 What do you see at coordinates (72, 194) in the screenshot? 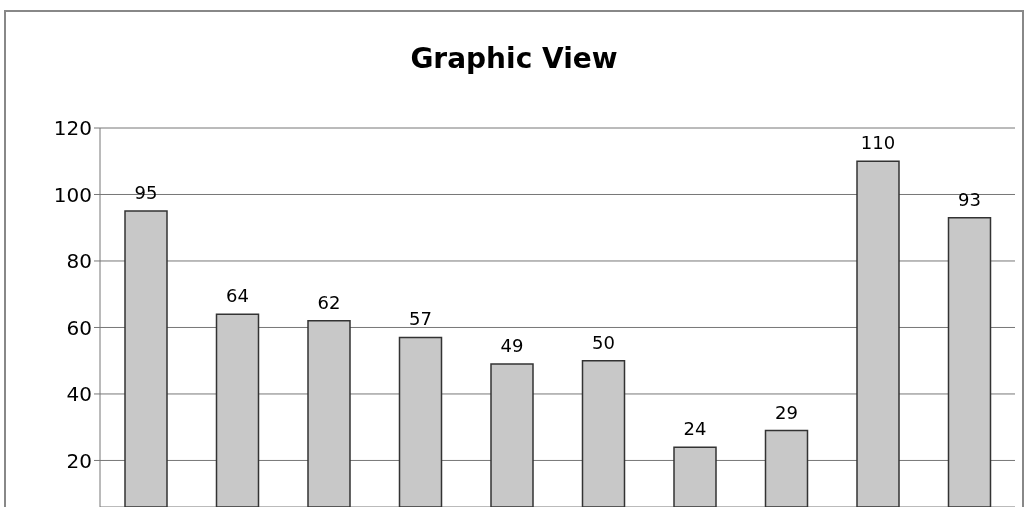
I see `y-tick-label: 100` at bounding box center [72, 194].